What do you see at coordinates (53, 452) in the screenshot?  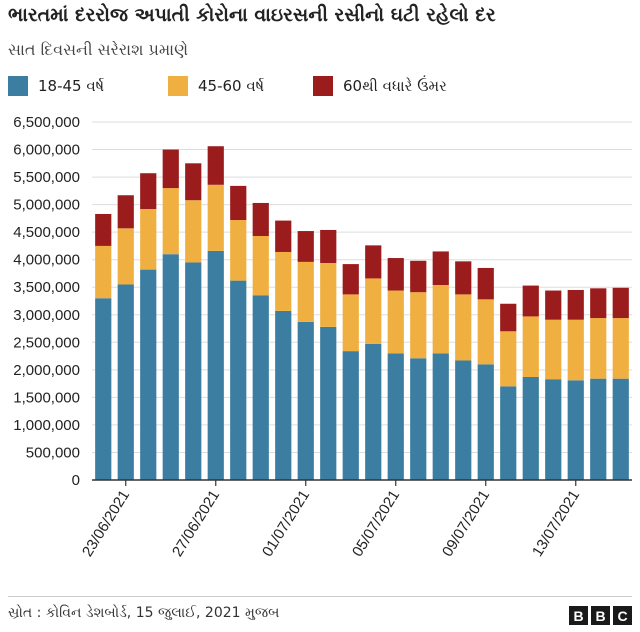 I see `y-tick-label: 500,000` at bounding box center [53, 452].